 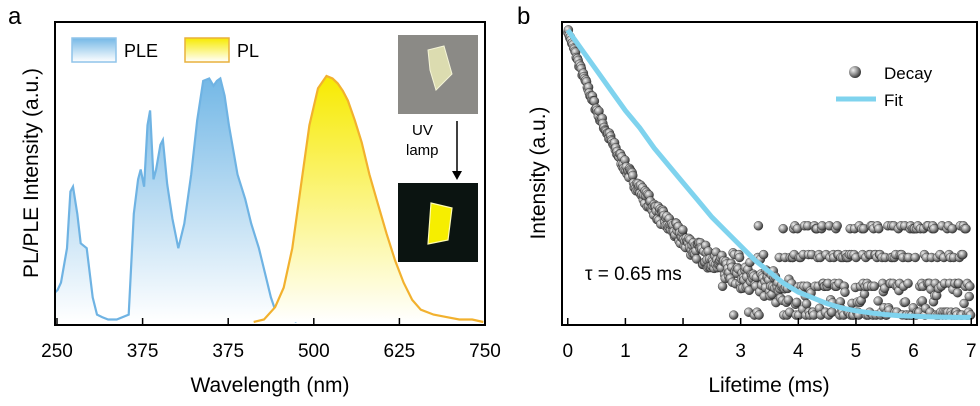 What do you see at coordinates (567, 351) in the screenshot?
I see `x-tick-label: 0` at bounding box center [567, 351].